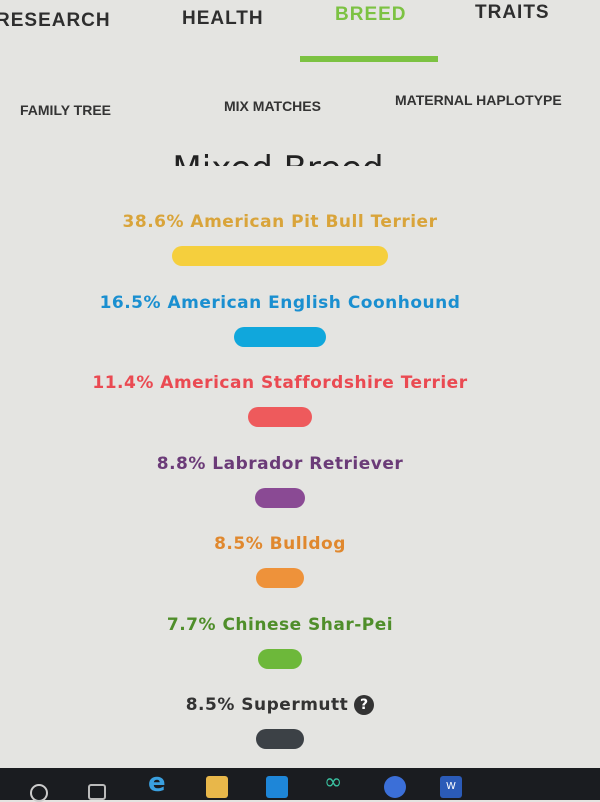 This screenshot has width=600, height=802. What do you see at coordinates (223, 18) in the screenshot?
I see `tab-health: HEALTH` at bounding box center [223, 18].